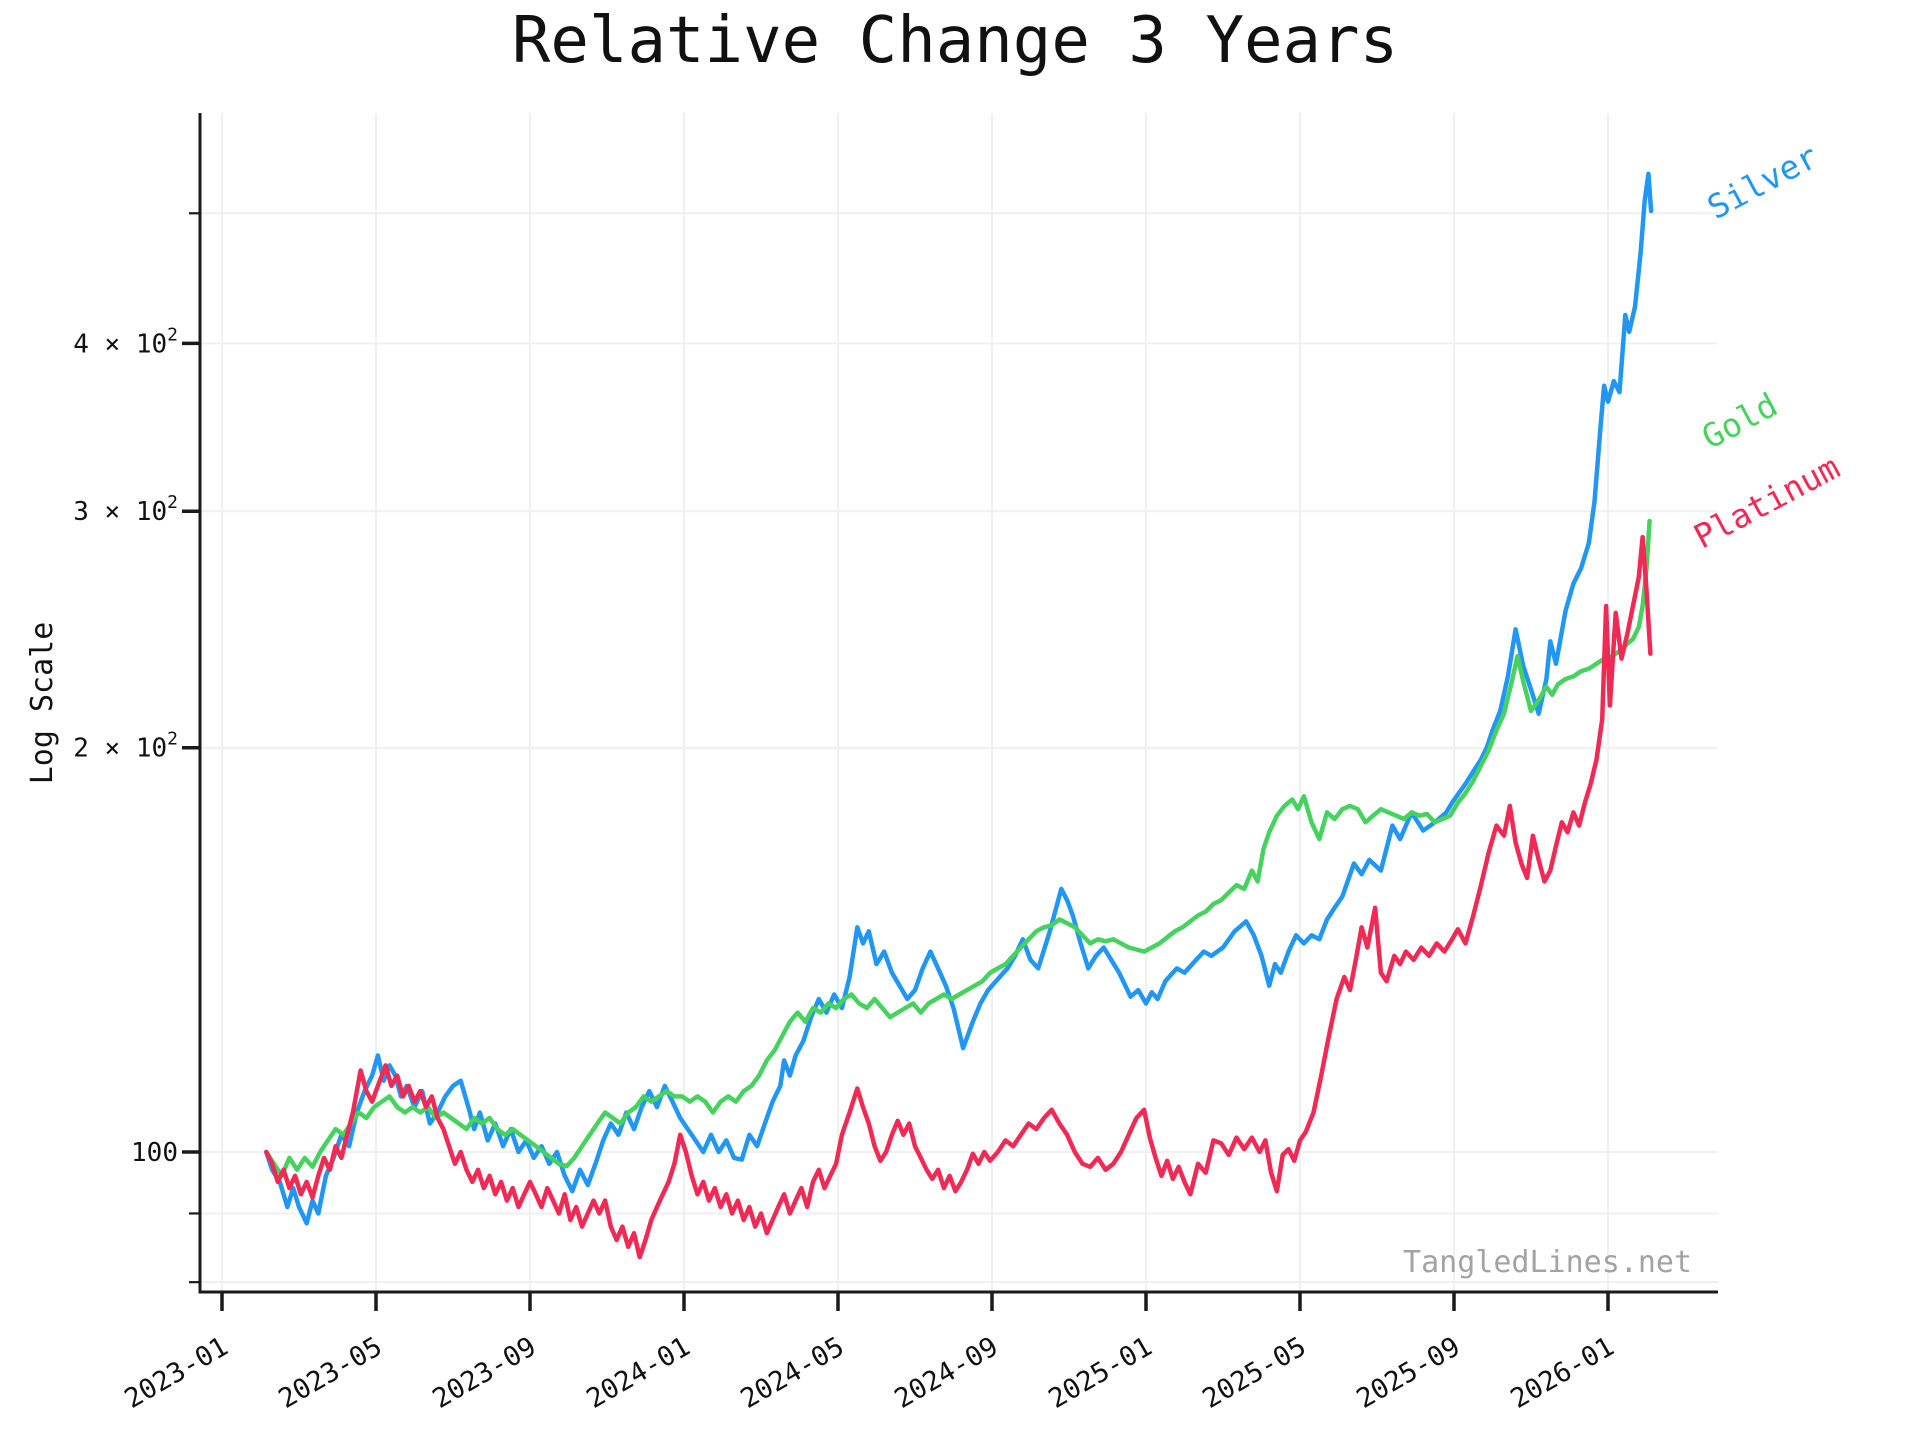  Describe the element at coordinates (42, 703) in the screenshot. I see `y-axis-label: Log Scale` at that location.